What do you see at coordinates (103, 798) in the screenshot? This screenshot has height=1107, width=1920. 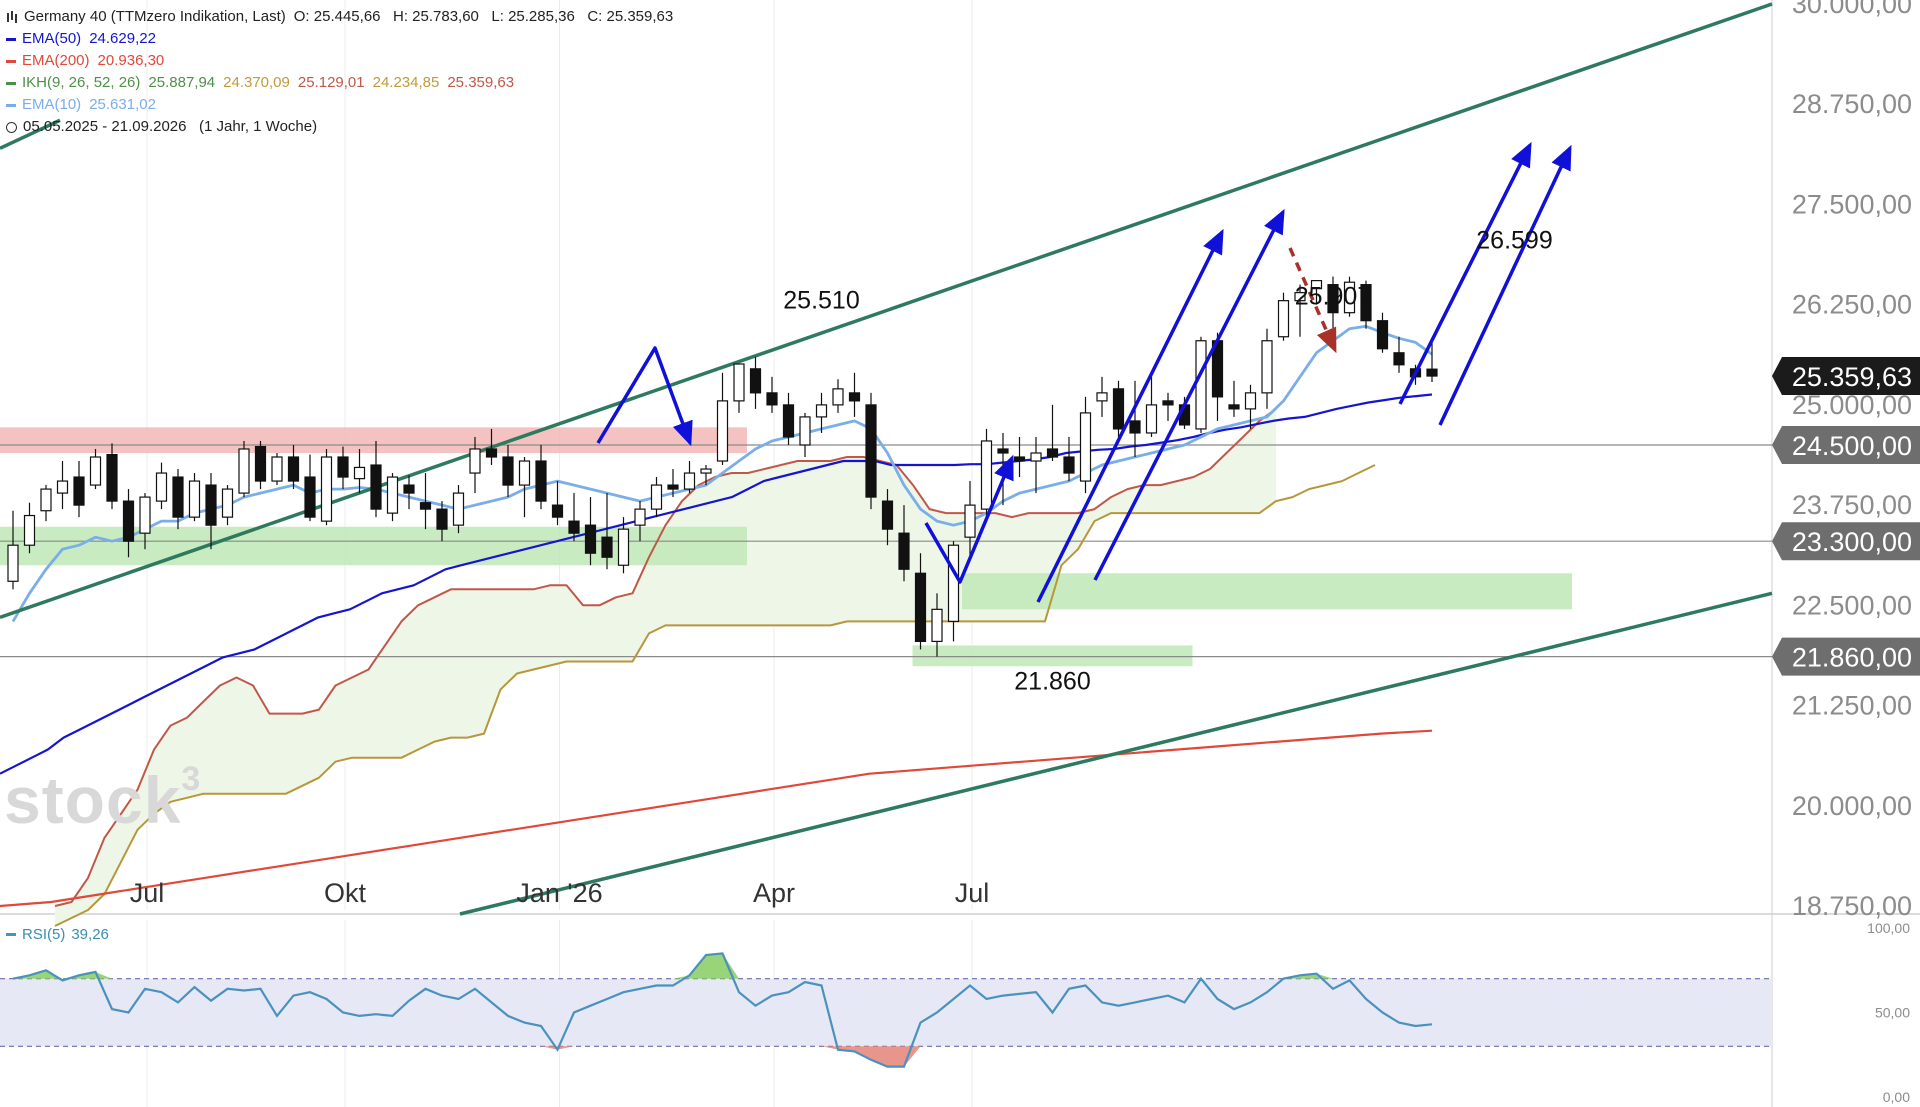 I see `watermark-logo: stock3` at bounding box center [103, 798].